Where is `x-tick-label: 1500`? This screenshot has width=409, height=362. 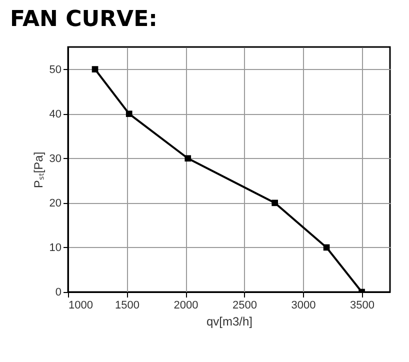
x-tick-label: 1500 is located at coordinates (127, 306).